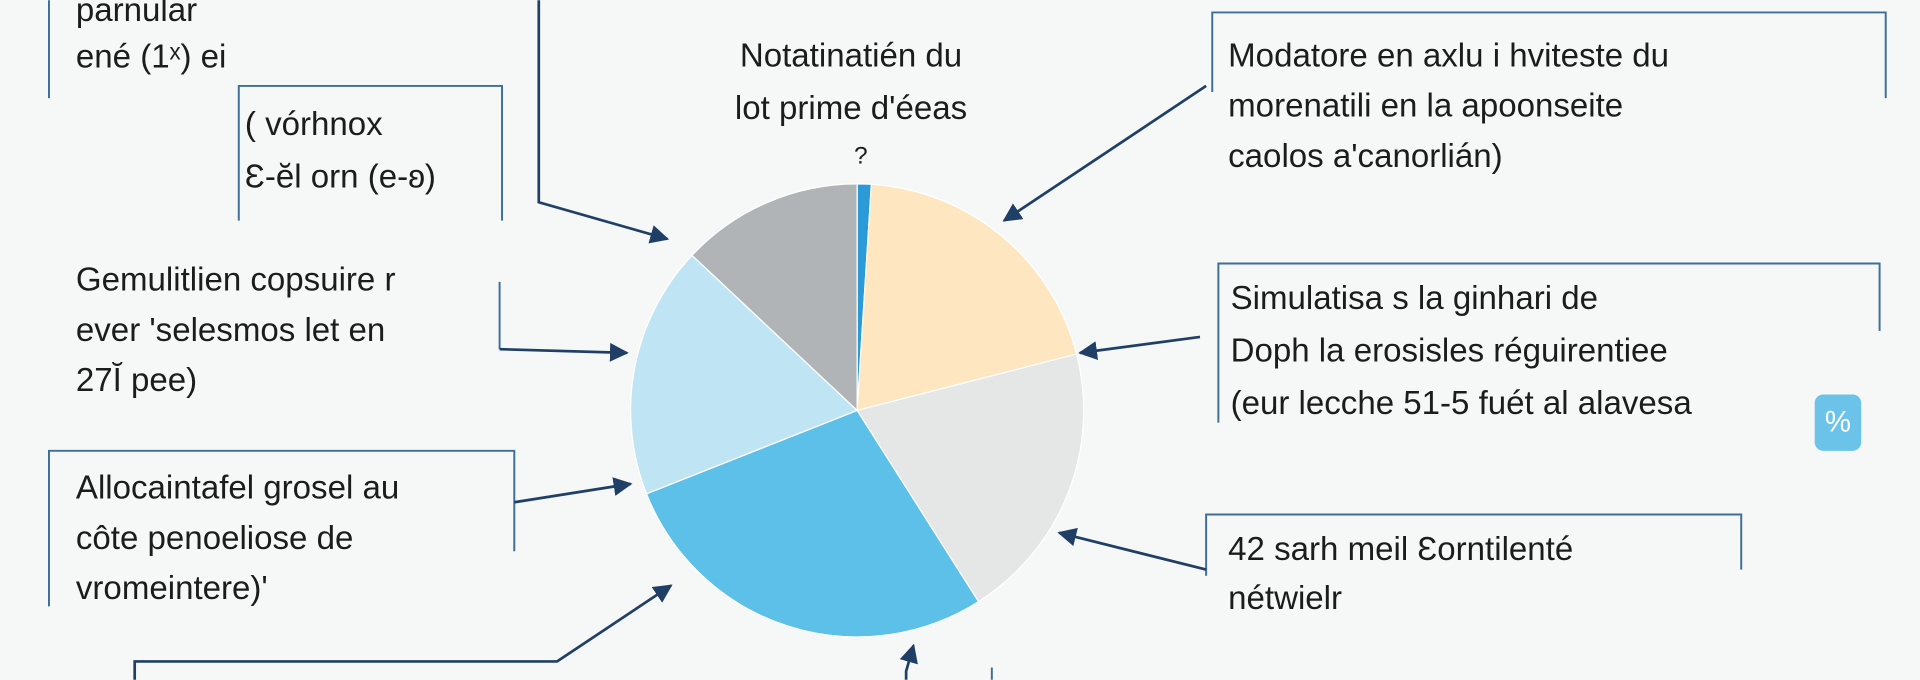 The width and height of the screenshot is (1920, 680). I want to click on annotation-line: Simulatisa s la ginhari de, so click(1414, 298).